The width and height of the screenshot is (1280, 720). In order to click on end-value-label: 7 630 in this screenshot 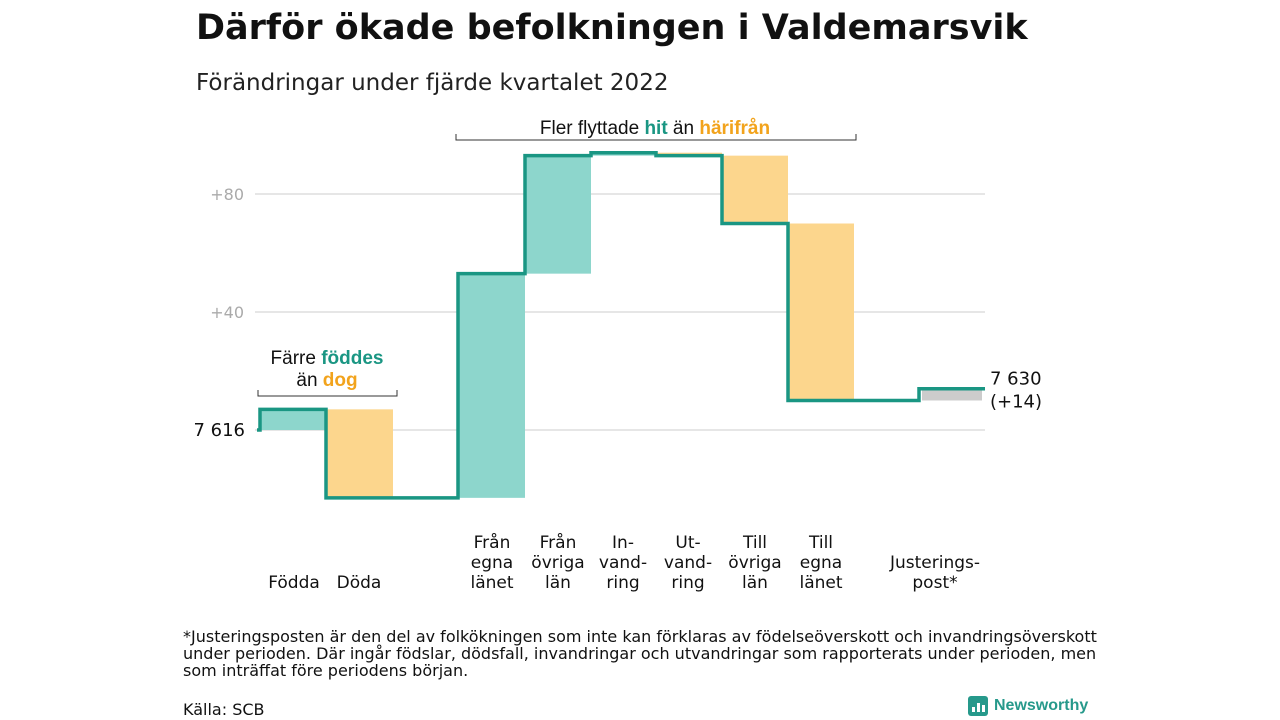, I will do `click(1016, 379)`.